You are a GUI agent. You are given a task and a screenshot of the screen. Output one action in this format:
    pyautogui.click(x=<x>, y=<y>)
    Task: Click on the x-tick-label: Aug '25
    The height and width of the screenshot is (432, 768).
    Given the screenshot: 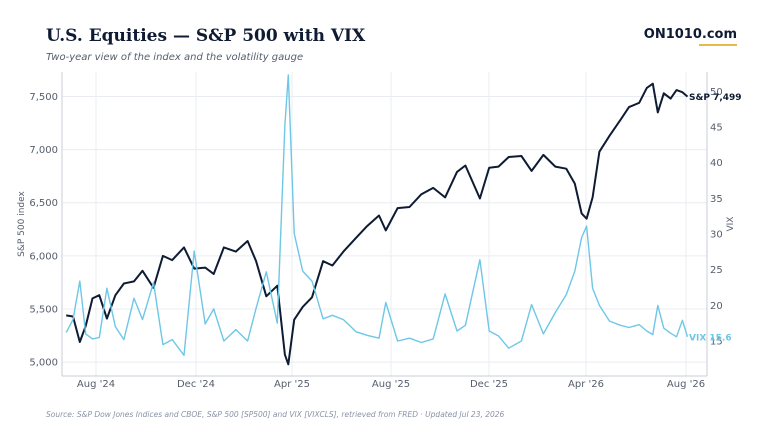 What is the action you would take?
    pyautogui.click(x=391, y=384)
    